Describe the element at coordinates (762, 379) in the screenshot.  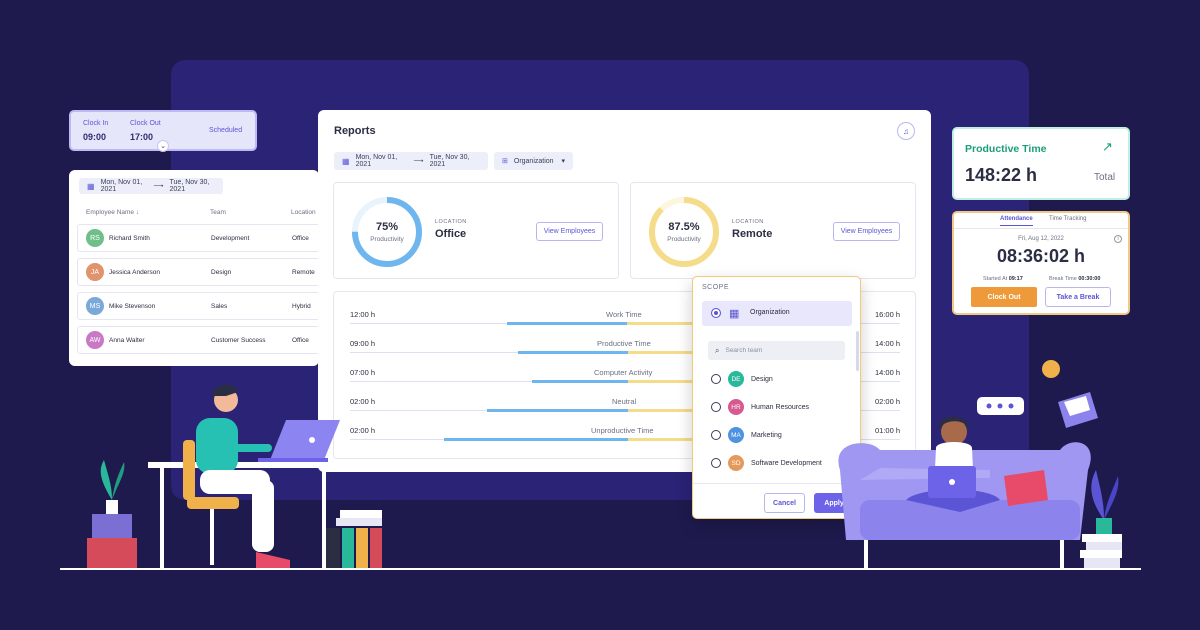
I see `team-label: Design` at that location.